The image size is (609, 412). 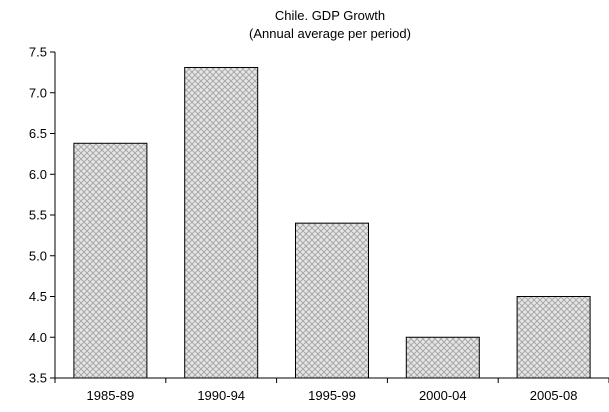 I want to click on y-tick-label-2: 4.5, so click(x=38, y=296).